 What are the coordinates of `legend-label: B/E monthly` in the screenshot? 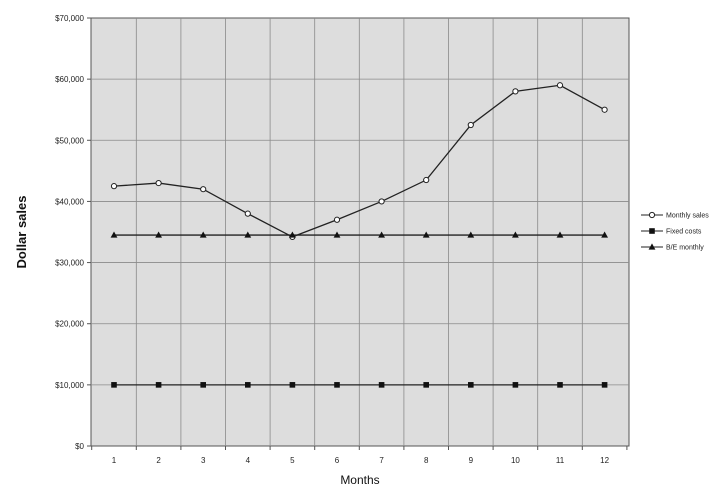 It's located at (685, 248).